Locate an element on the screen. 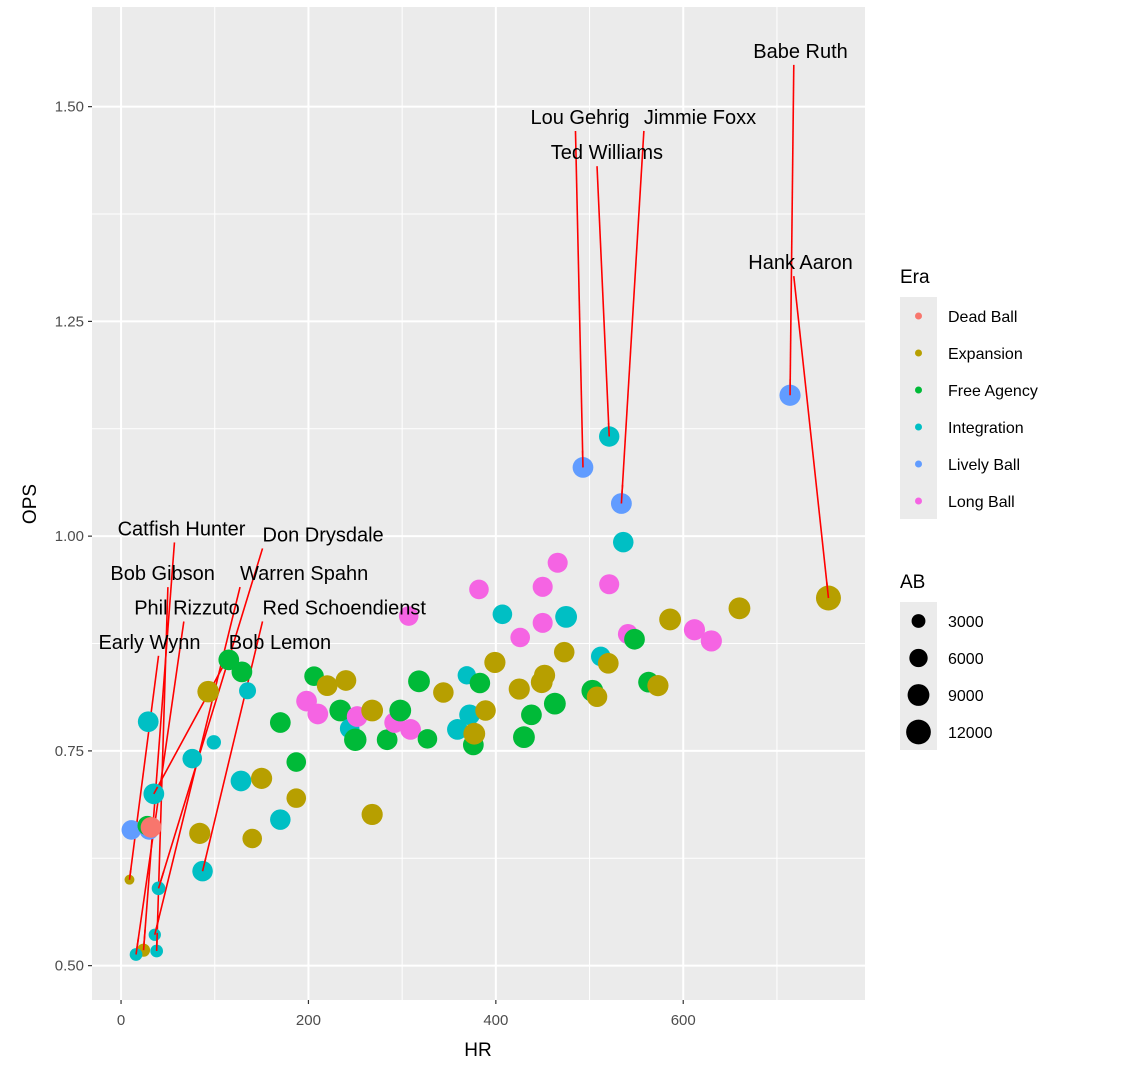 The height and width of the screenshot is (1075, 1137). y-axis: 0.50 0.75 1.00 1.25 1.50 is located at coordinates (73, 537).